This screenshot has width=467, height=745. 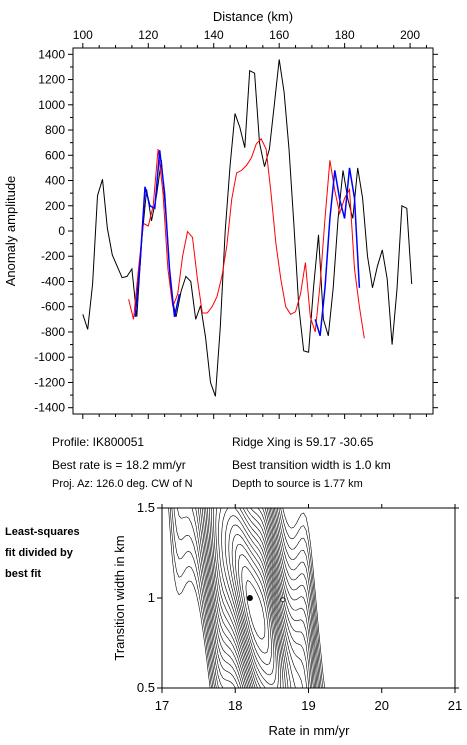 What do you see at coordinates (297, 484) in the screenshot?
I see `depth-to-source-label: Depth to source is 1.77 km` at bounding box center [297, 484].